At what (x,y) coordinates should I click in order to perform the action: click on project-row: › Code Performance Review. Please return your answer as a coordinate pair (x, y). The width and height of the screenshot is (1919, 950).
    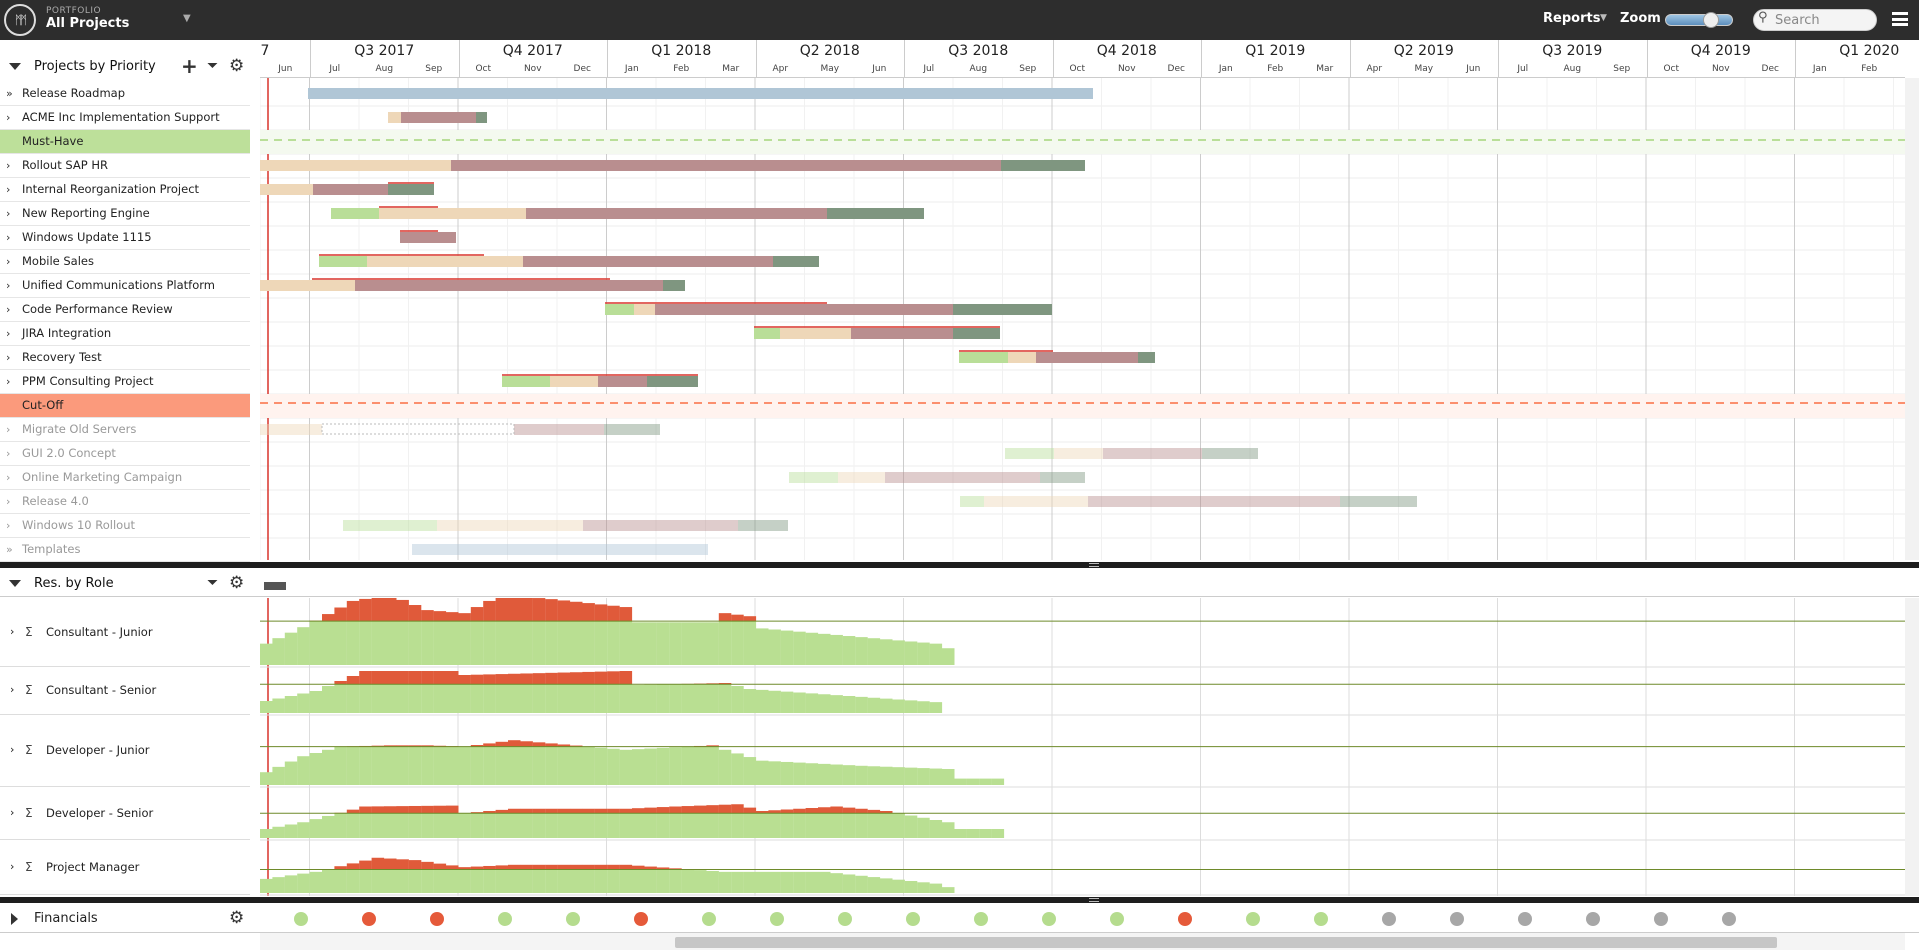
    Looking at the image, I should click on (125, 310).